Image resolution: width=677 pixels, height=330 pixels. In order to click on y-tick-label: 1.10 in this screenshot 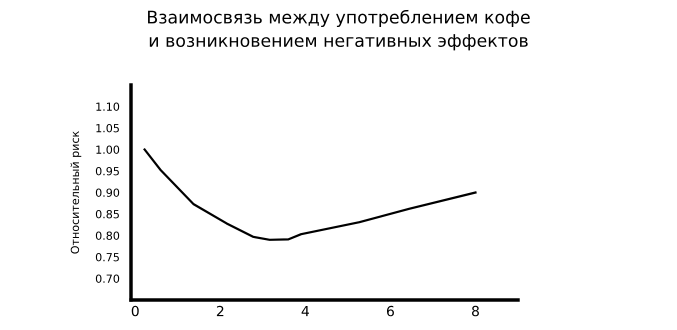, I will do `click(108, 106)`.